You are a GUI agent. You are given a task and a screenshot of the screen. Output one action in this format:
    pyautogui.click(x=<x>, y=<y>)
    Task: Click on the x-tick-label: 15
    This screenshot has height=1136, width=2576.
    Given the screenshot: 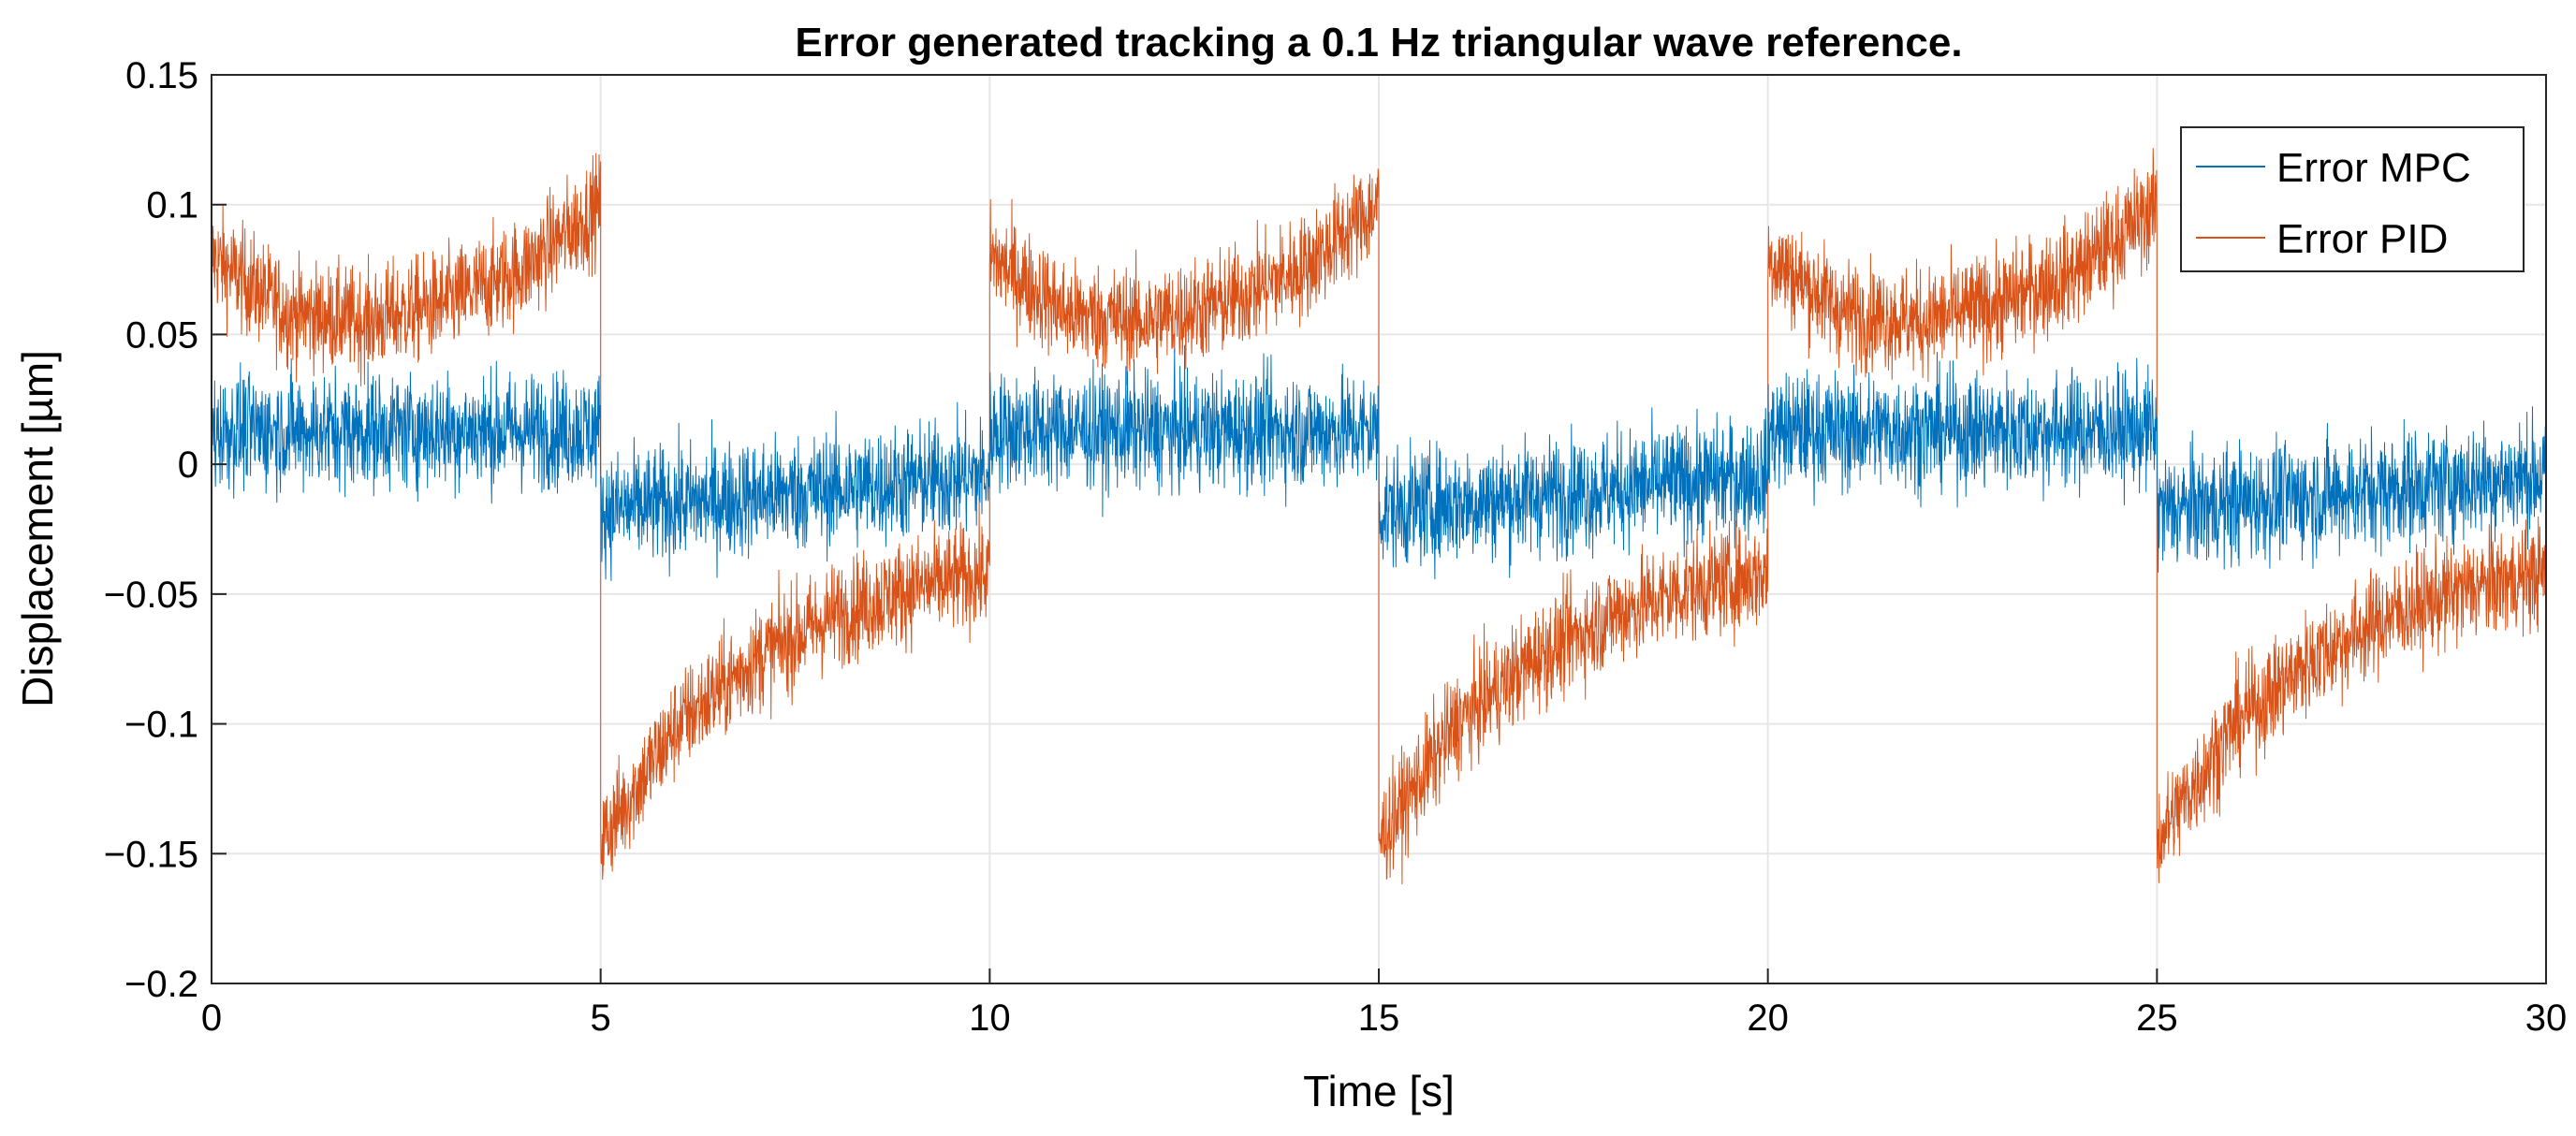 What is the action you would take?
    pyautogui.click(x=1379, y=1019)
    